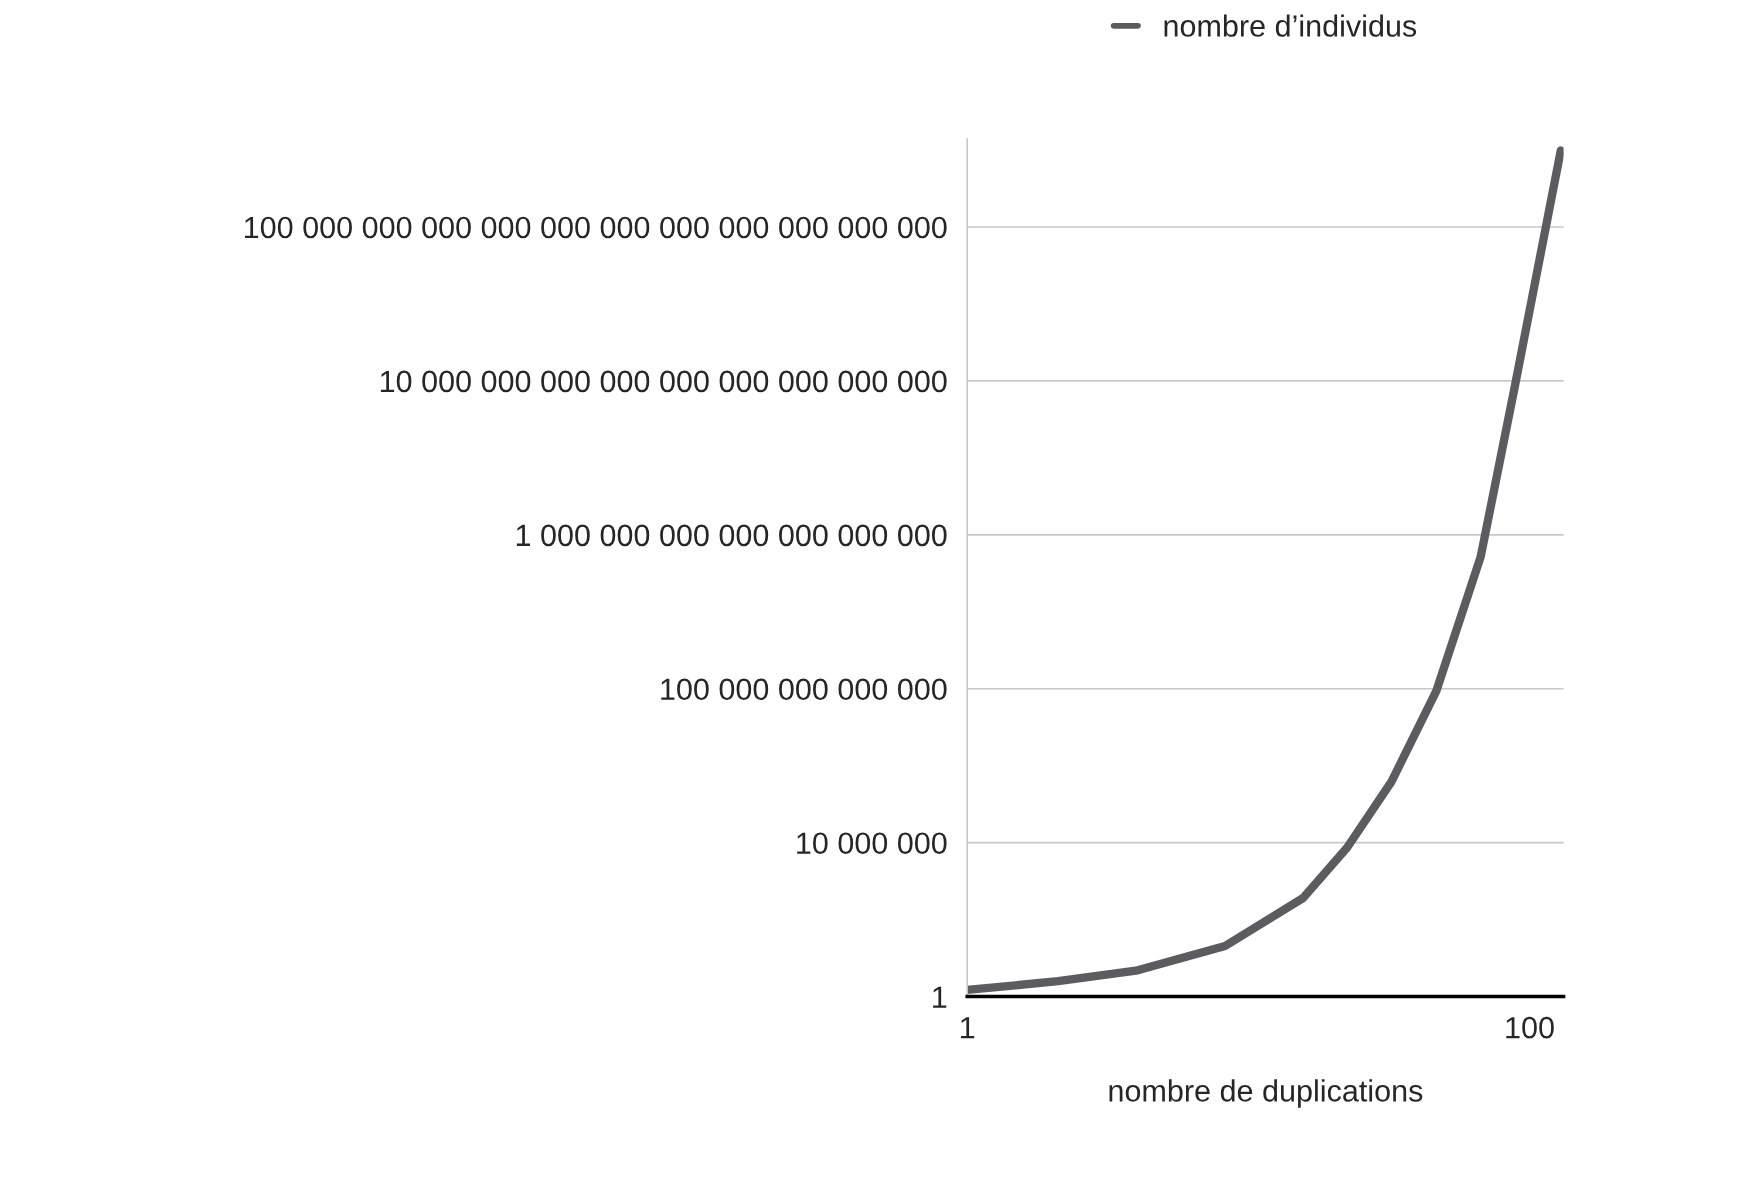 The width and height of the screenshot is (1749, 1178). What do you see at coordinates (804, 689) in the screenshot?
I see `y-tick-label: 100 000 000 000 000` at bounding box center [804, 689].